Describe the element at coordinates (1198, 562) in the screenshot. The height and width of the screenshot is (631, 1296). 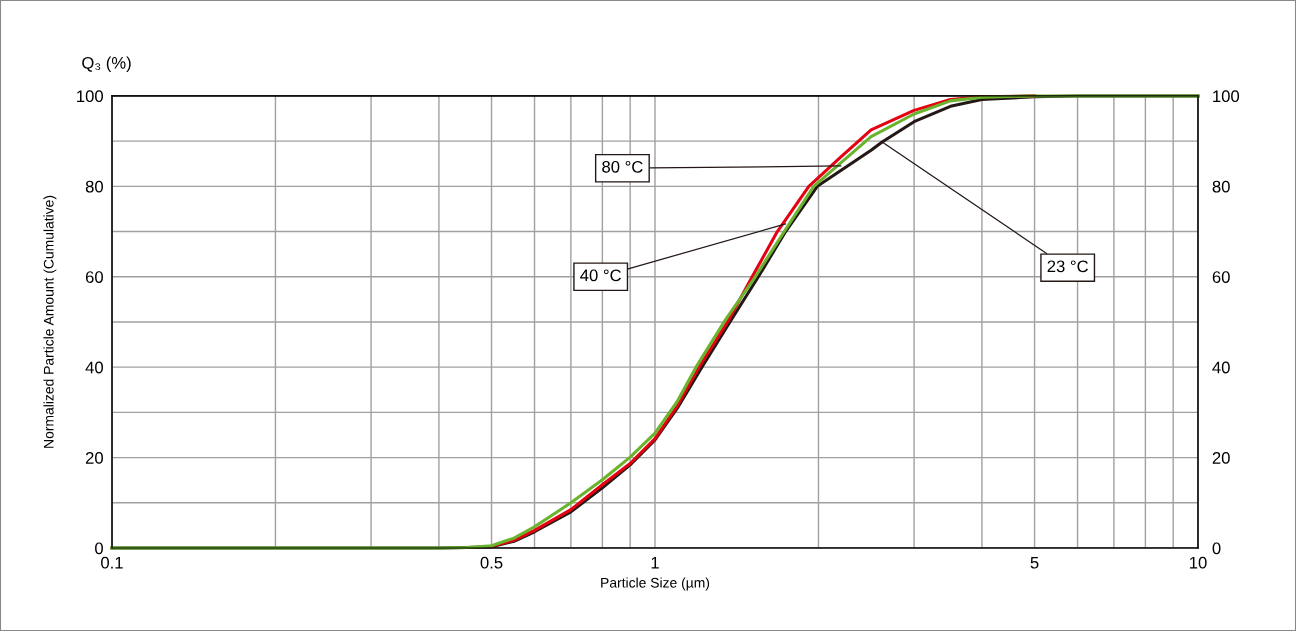
I see `x-tick-label: 10` at that location.